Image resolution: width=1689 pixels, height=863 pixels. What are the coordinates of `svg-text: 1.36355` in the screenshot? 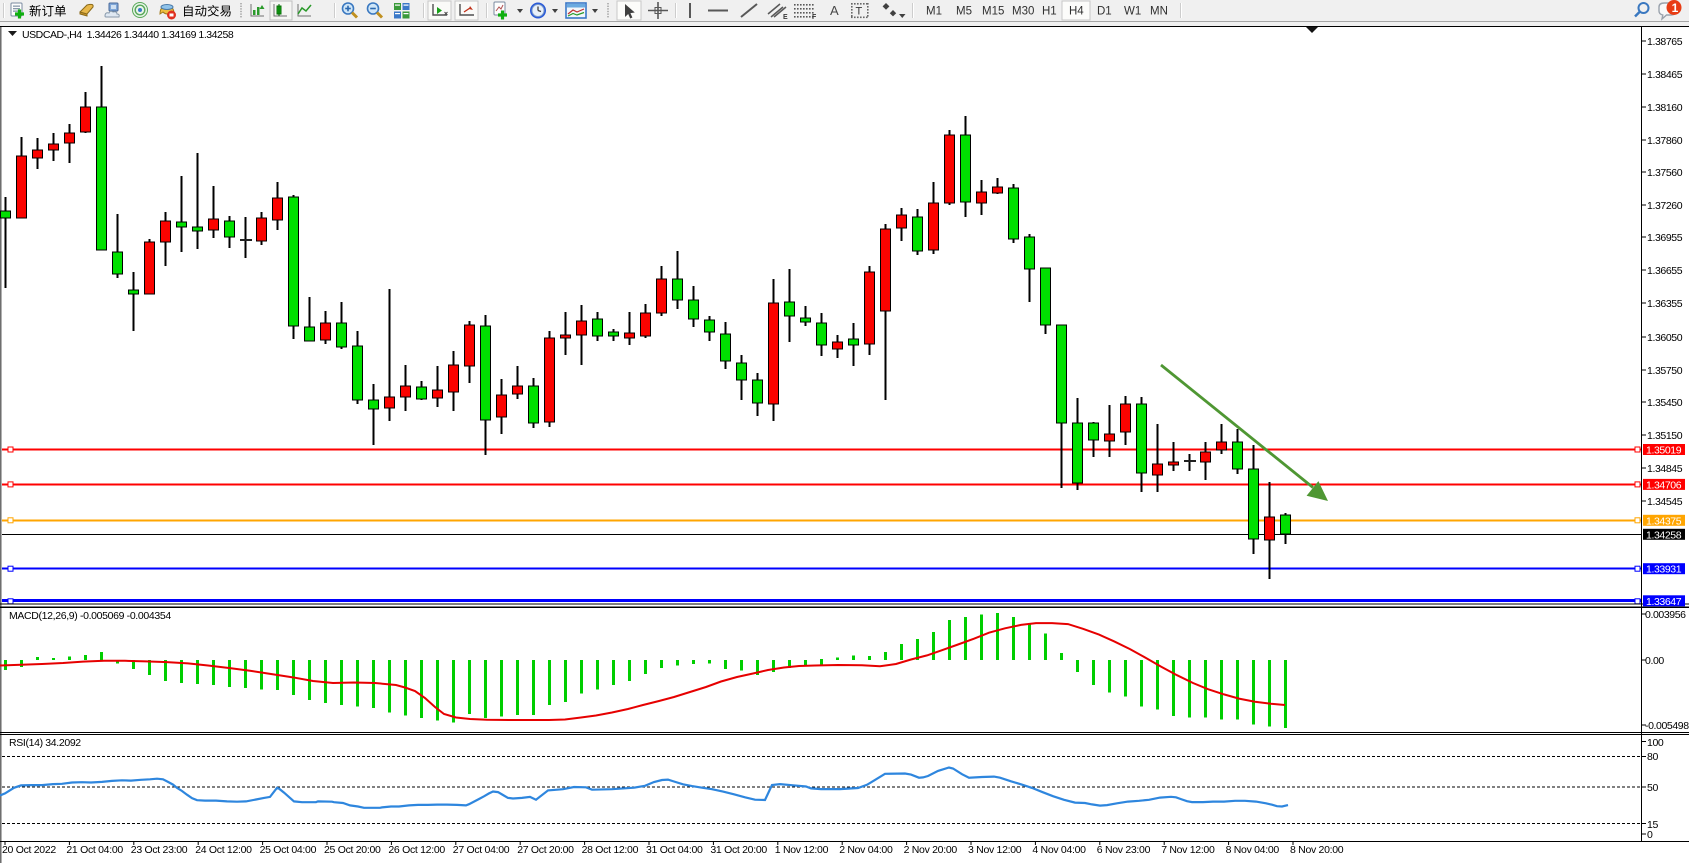 It's located at (1665, 304).